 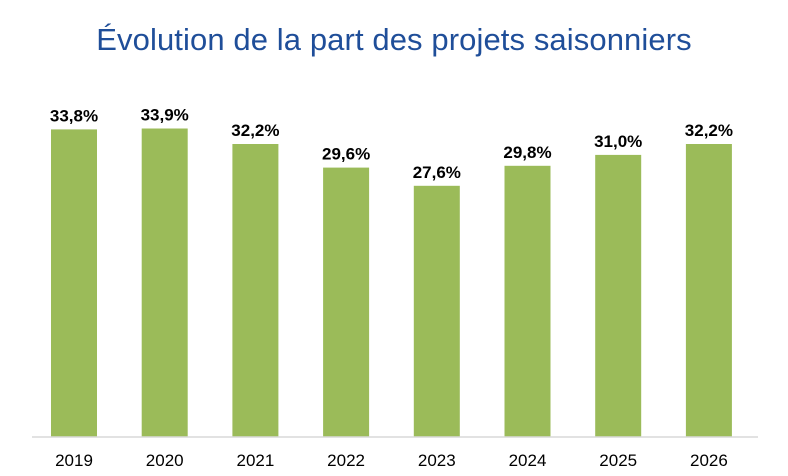 What do you see at coordinates (391, 144) in the screenshot?
I see `data-labels-group: 33,8% 33,9% 32,2% 29,6% 27,6% 29,8% 31,0% 32,2%` at bounding box center [391, 144].